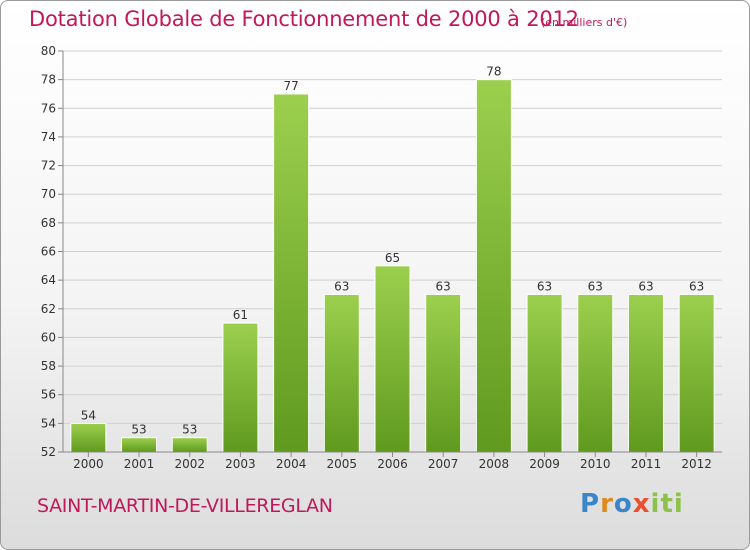  I want to click on y-tick-label: 64, so click(48, 280).